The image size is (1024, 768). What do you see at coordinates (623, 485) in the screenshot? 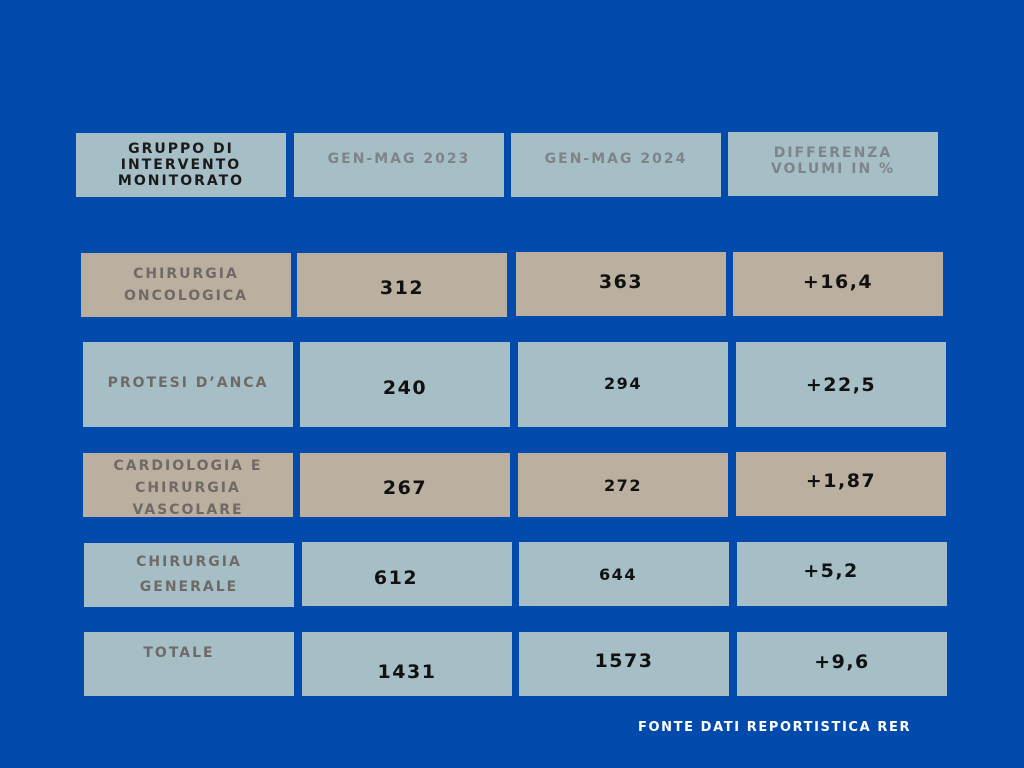
I see `row-3-value-2024: 272` at bounding box center [623, 485].